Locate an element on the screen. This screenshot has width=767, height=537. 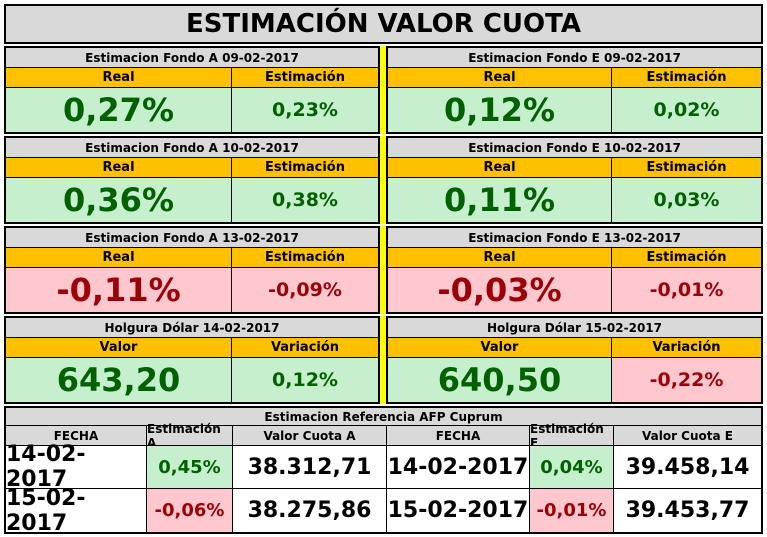
reference-cell-est-a: -0,06% is located at coordinates (190, 510).